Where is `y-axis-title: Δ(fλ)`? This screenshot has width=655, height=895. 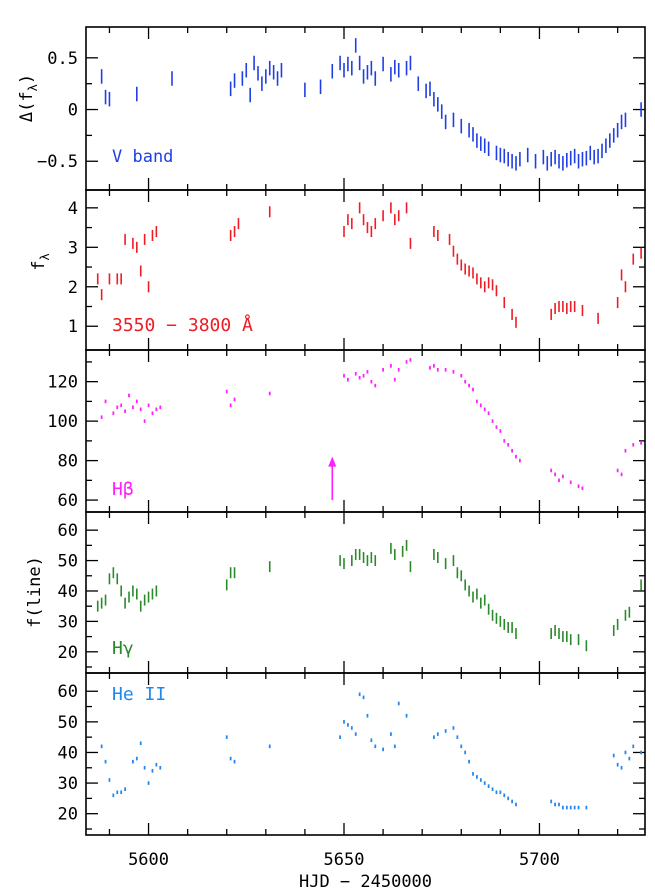
y-axis-title: Δ(fλ) is located at coordinates (28, 98).